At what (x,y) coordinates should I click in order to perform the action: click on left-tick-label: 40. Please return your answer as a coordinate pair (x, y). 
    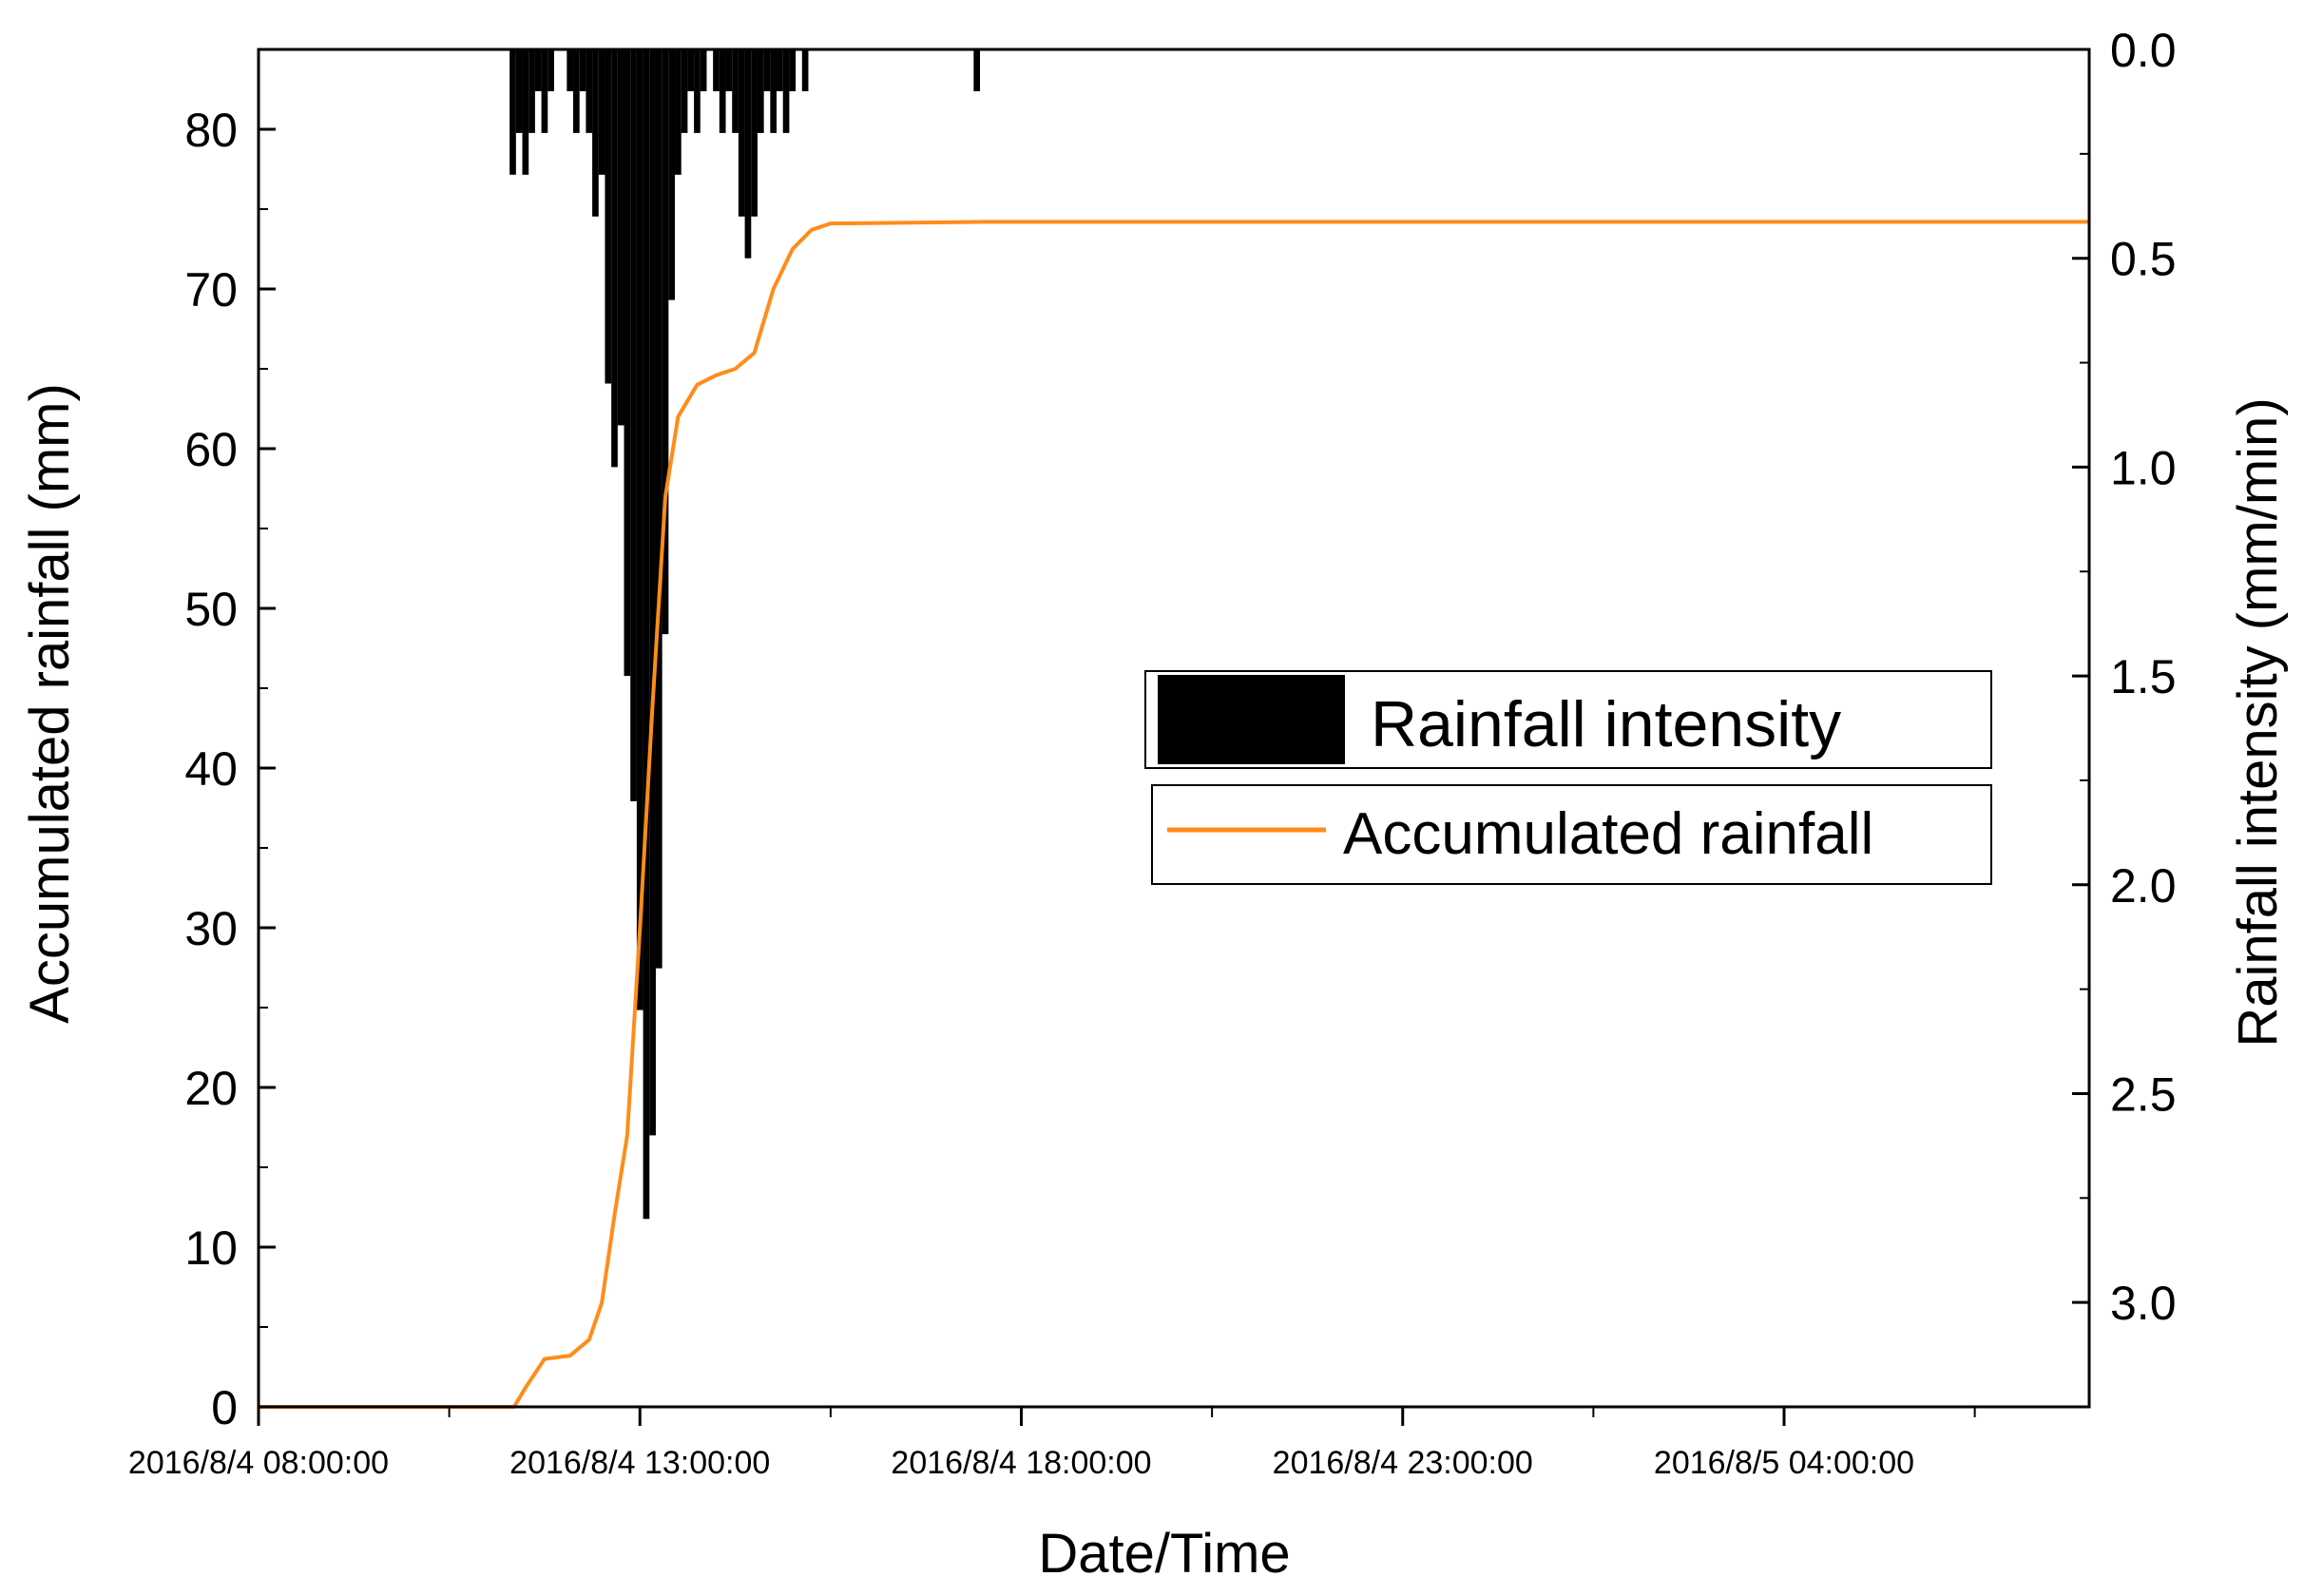
    Looking at the image, I should click on (211, 769).